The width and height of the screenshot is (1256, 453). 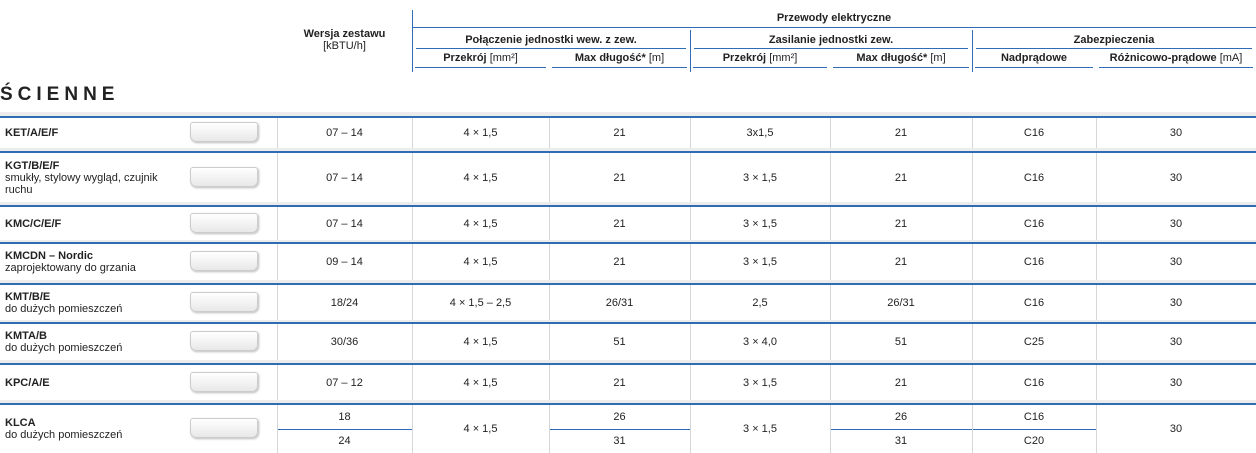 I want to click on group-header: Zasilanie jednostki zew., so click(x=831, y=40).